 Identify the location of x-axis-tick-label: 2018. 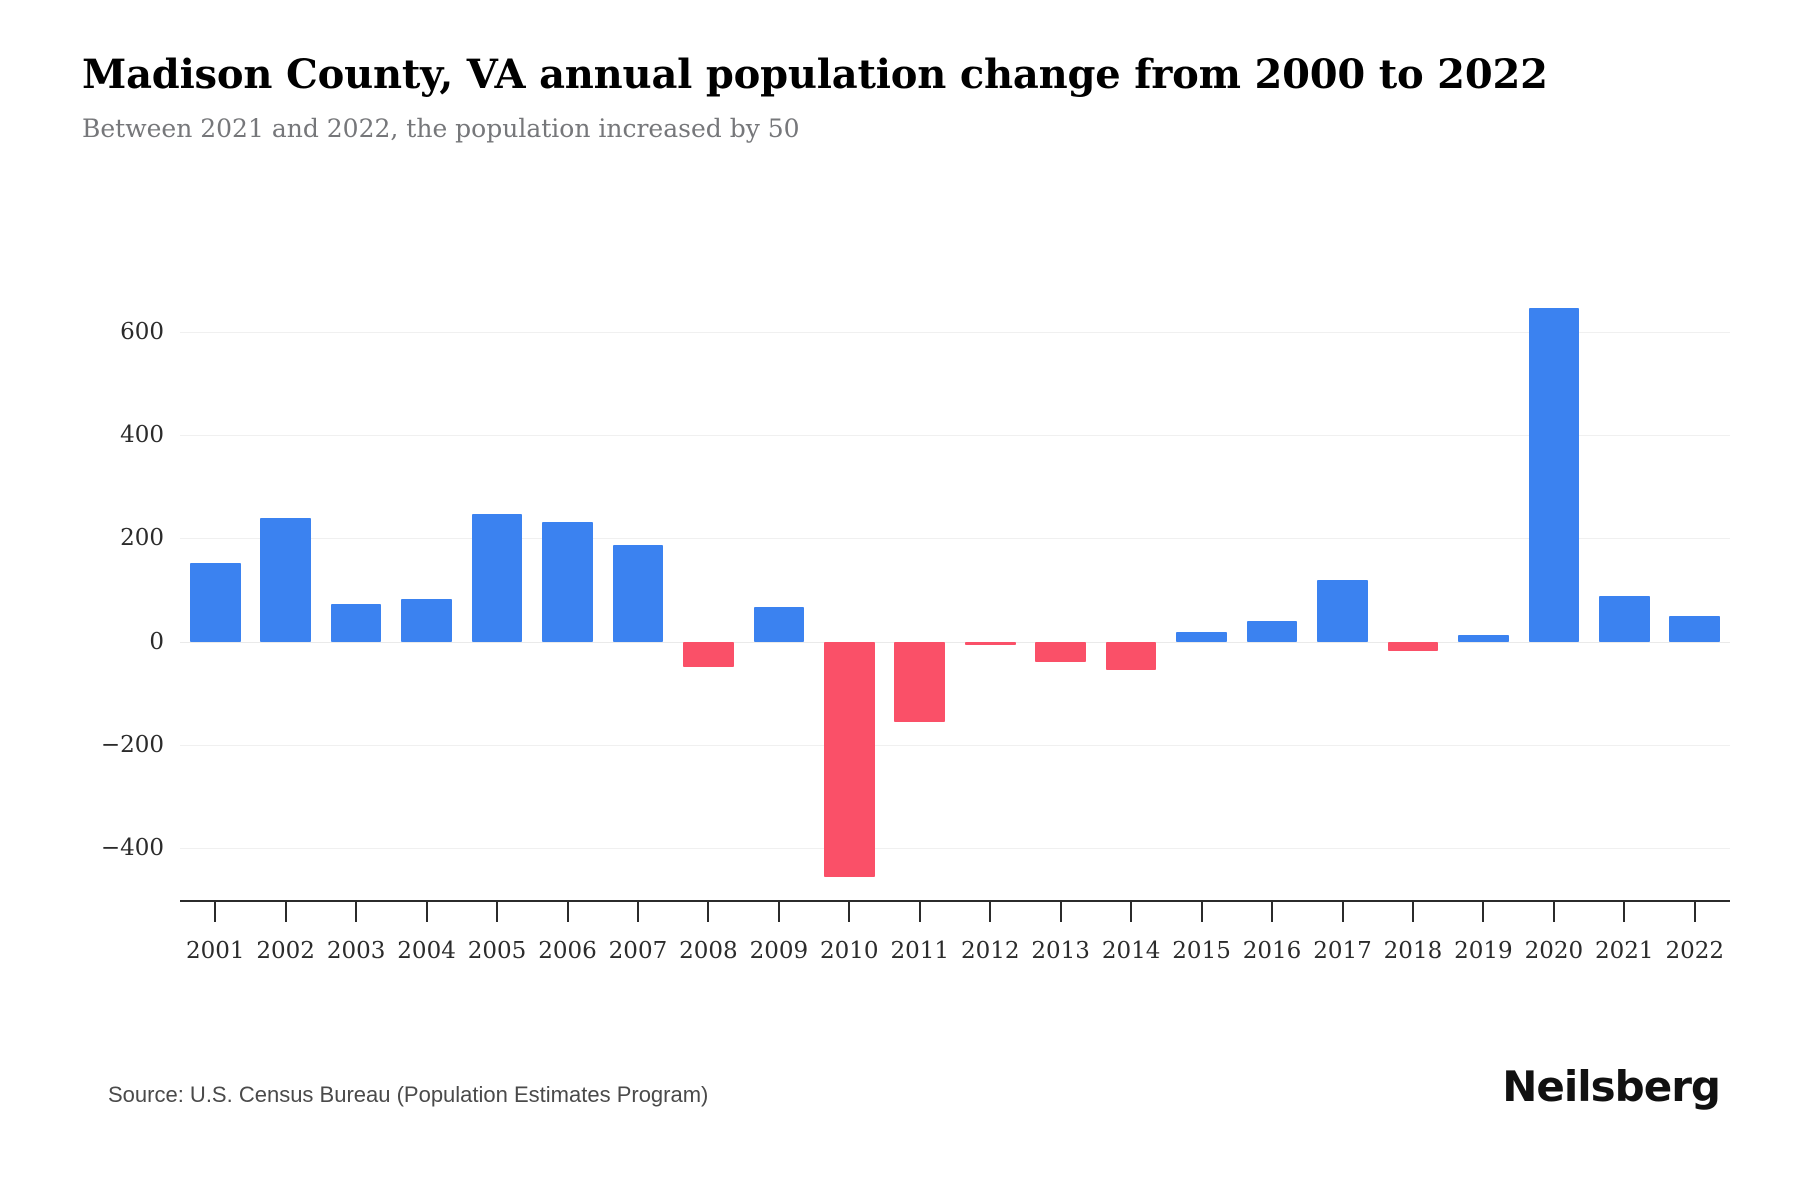
(1413, 951).